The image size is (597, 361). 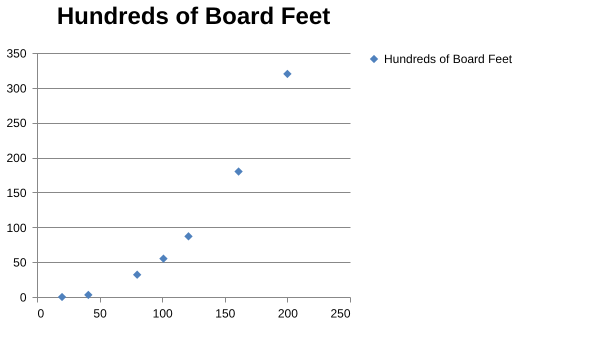 What do you see at coordinates (16, 88) in the screenshot?
I see `y-tick-label: 300` at bounding box center [16, 88].